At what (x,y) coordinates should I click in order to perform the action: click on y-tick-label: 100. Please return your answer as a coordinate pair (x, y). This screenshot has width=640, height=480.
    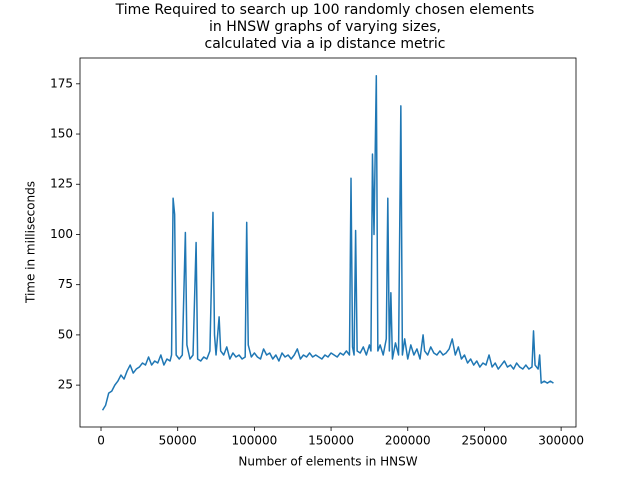
    Looking at the image, I should click on (61, 234).